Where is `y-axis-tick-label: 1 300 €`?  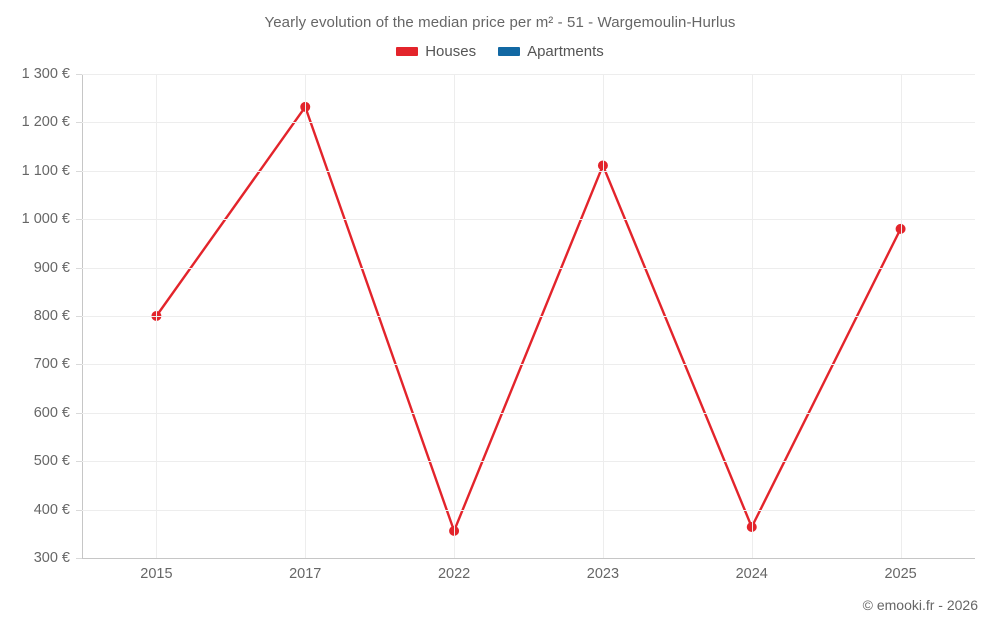
y-axis-tick-label: 1 300 € is located at coordinates (45, 74).